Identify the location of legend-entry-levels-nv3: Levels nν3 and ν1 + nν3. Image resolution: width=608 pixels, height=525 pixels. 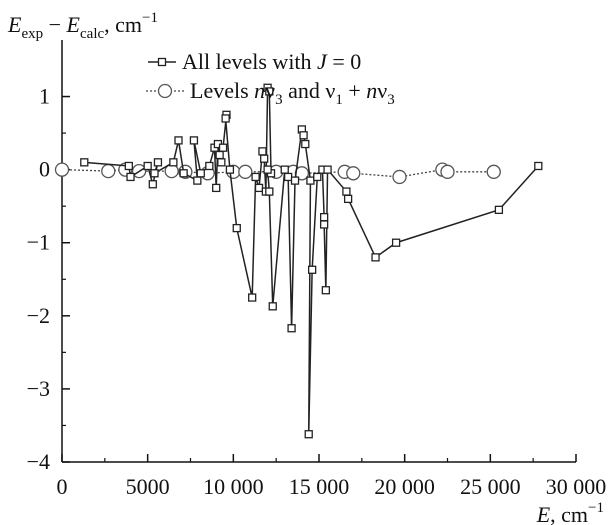
(270, 93).